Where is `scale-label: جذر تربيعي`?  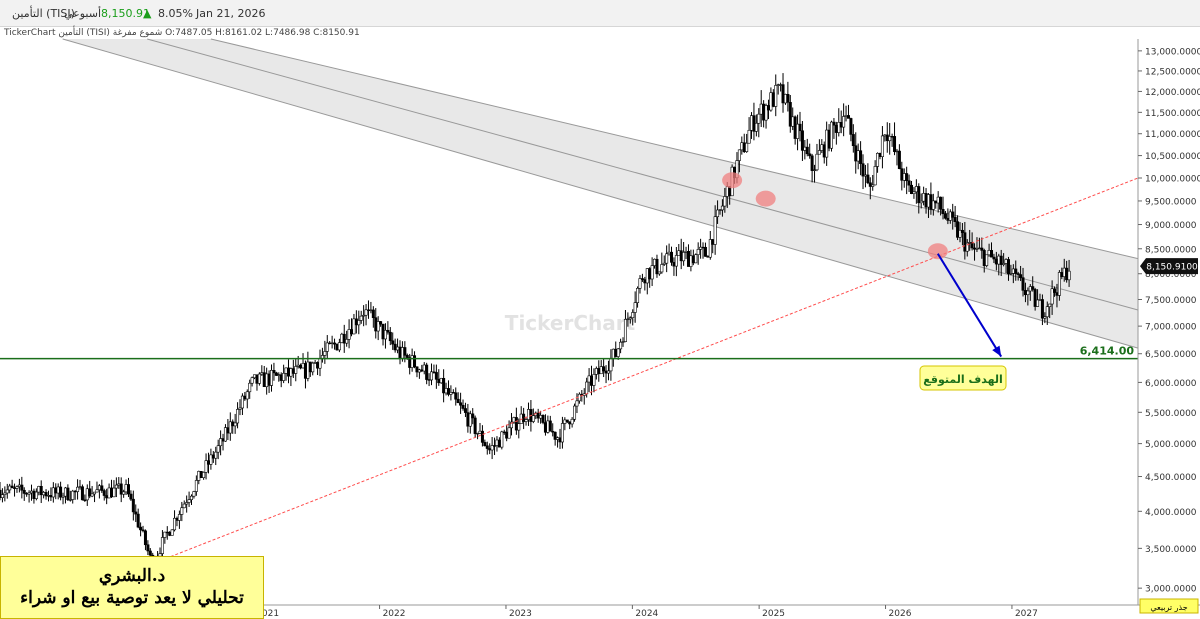
scale-label: جذر تربيعي is located at coordinates (1168, 607).